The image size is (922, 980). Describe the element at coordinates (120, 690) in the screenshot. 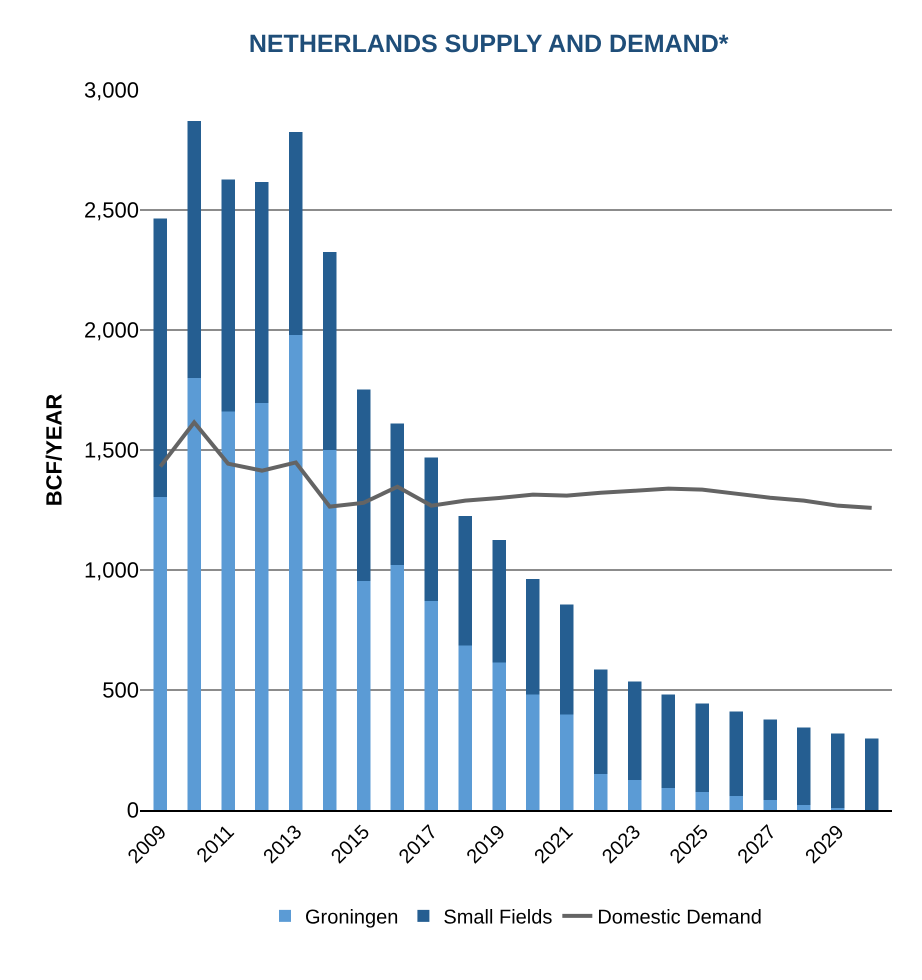

I see `y-tick-label: 500` at that location.